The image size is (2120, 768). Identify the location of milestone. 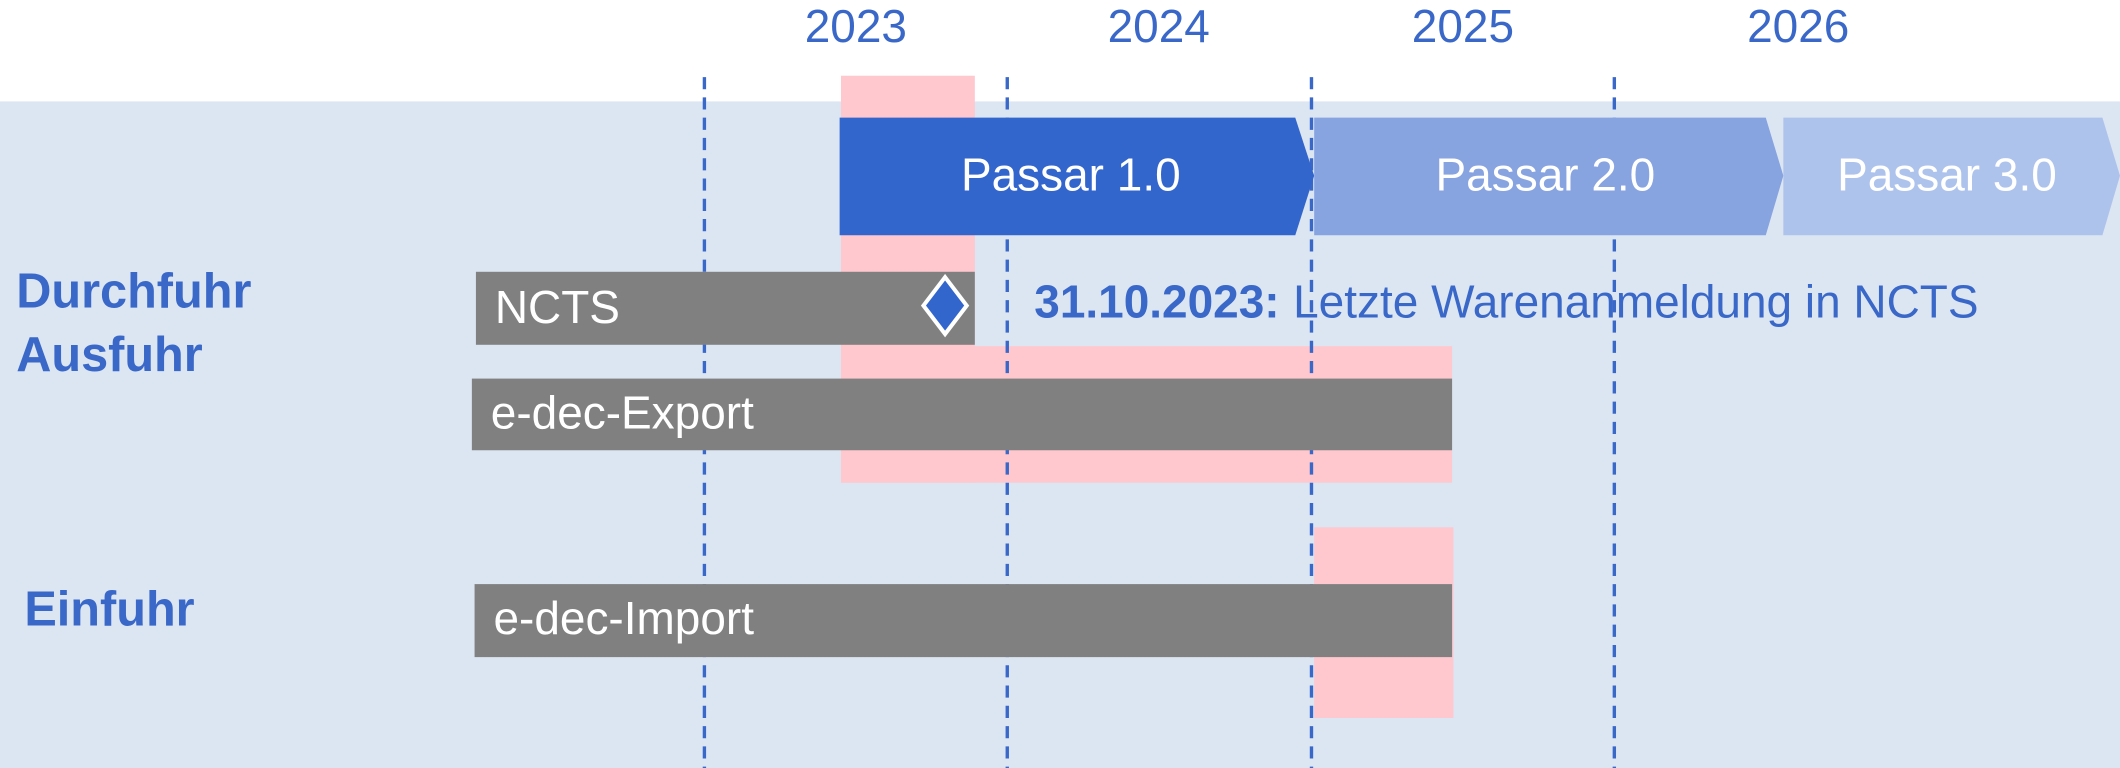
(945, 305).